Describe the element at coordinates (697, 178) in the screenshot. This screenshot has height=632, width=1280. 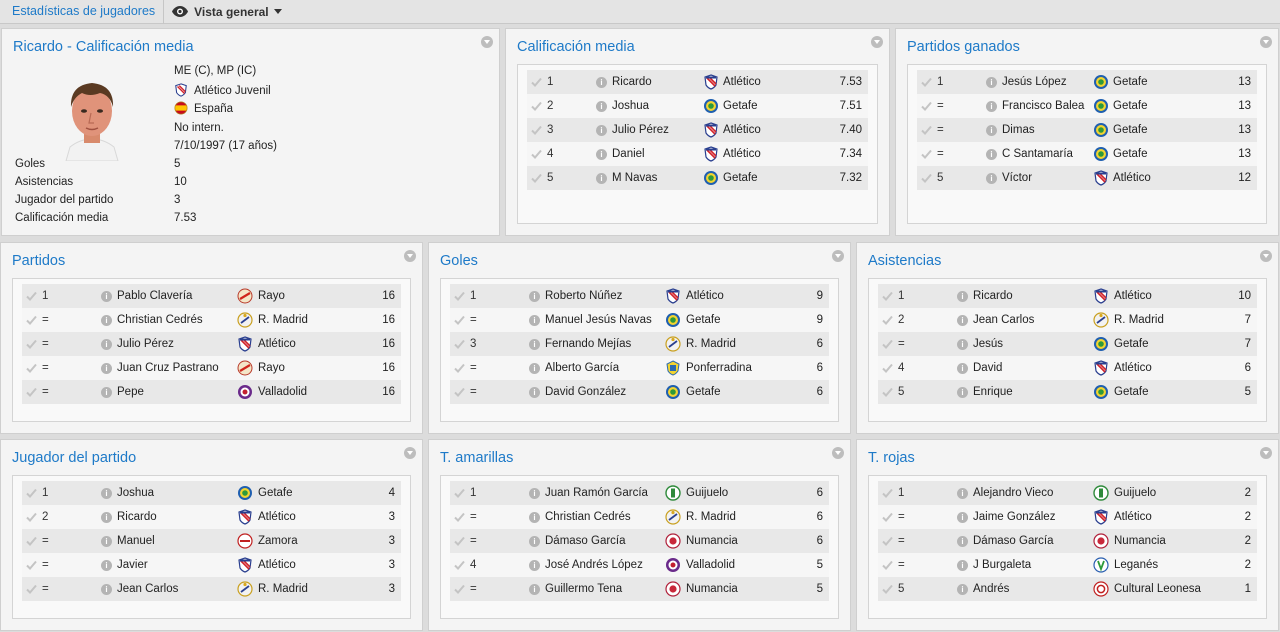
I see `table-row: 5 i M Navas Getafe 7.32` at that location.